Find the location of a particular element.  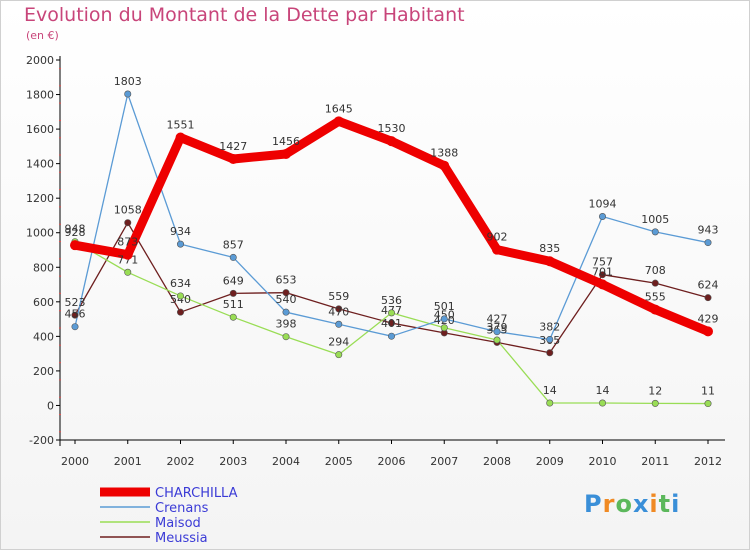

y-tick-label: 2000 is located at coordinates (40, 60).